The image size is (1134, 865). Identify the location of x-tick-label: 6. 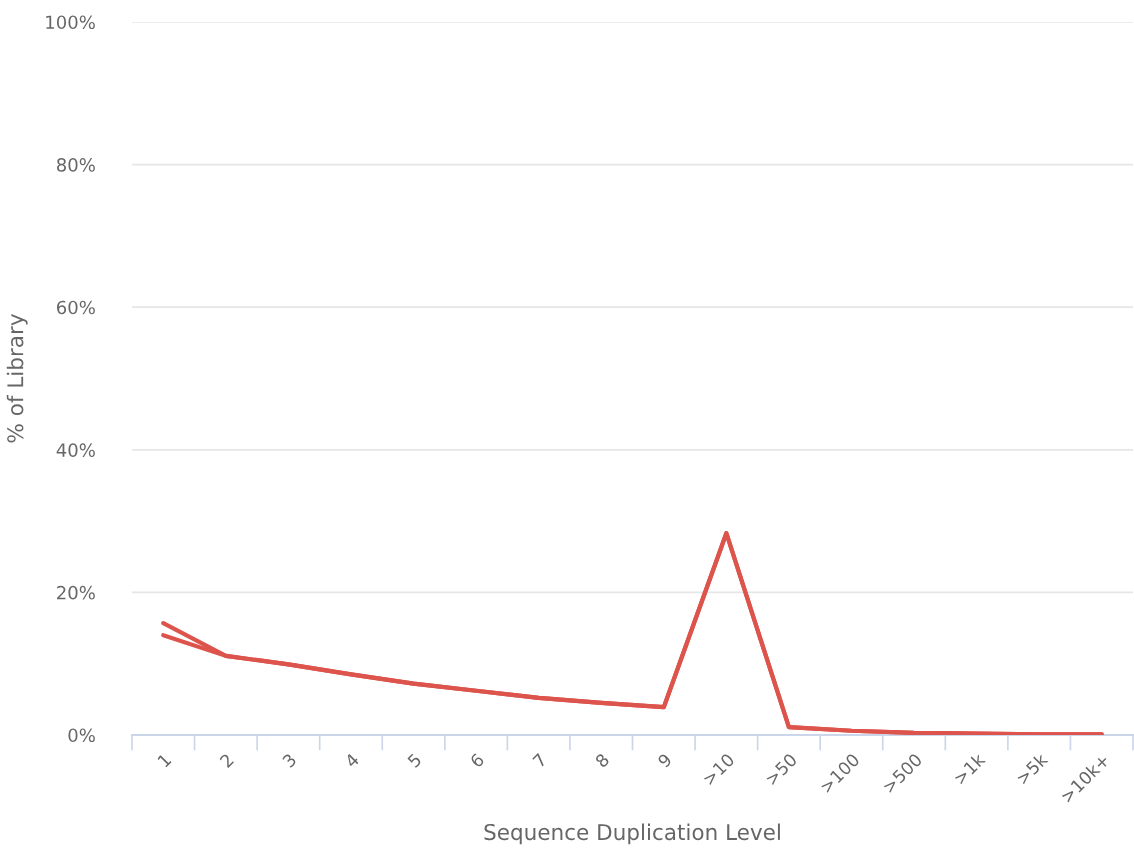
(477, 760).